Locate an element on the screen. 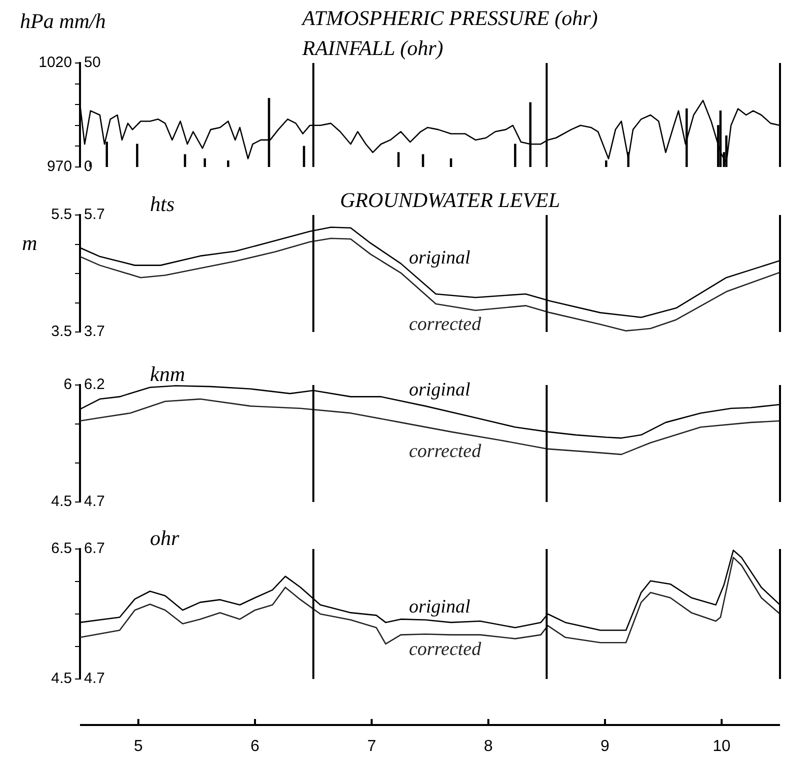 Image resolution: width=804 pixels, height=784 pixels. annotation: knm is located at coordinates (167, 374).